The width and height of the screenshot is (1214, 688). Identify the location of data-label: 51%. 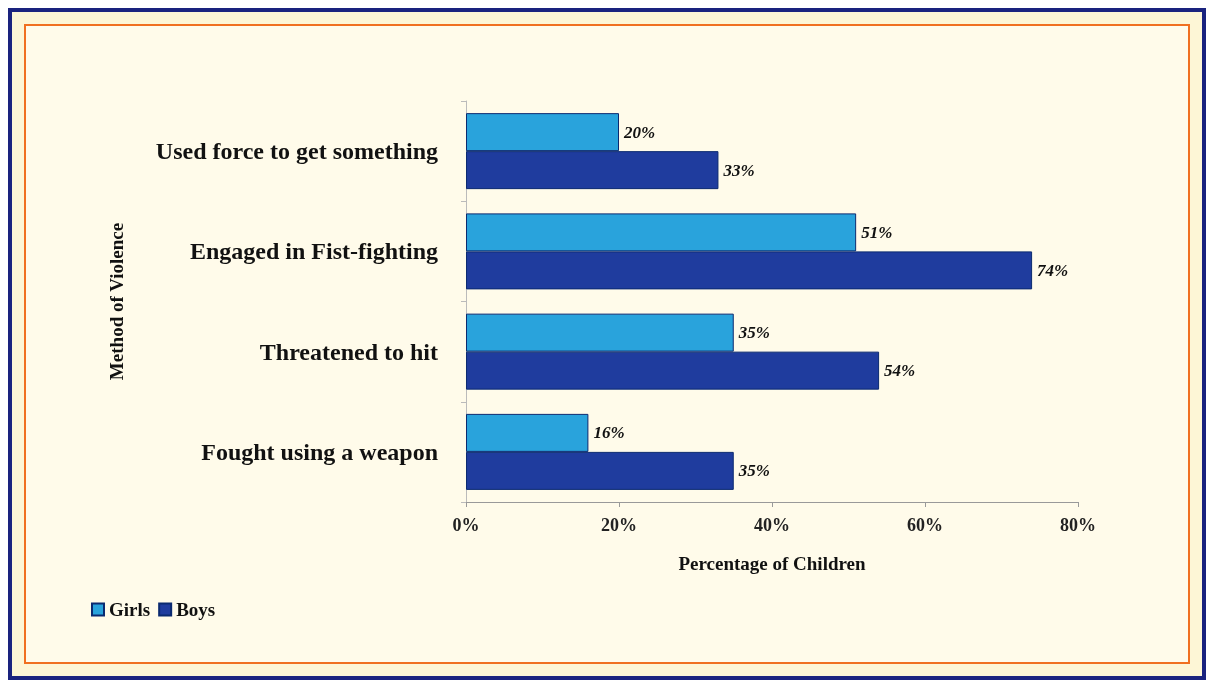
(877, 232).